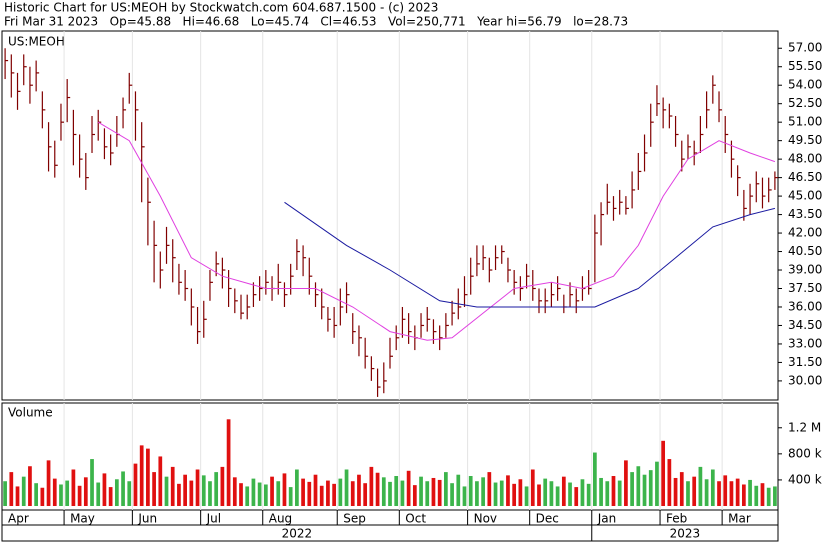 Image resolution: width=830 pixels, height=547 pixels. I want to click on y-tick-label: 49.50, so click(805, 140).